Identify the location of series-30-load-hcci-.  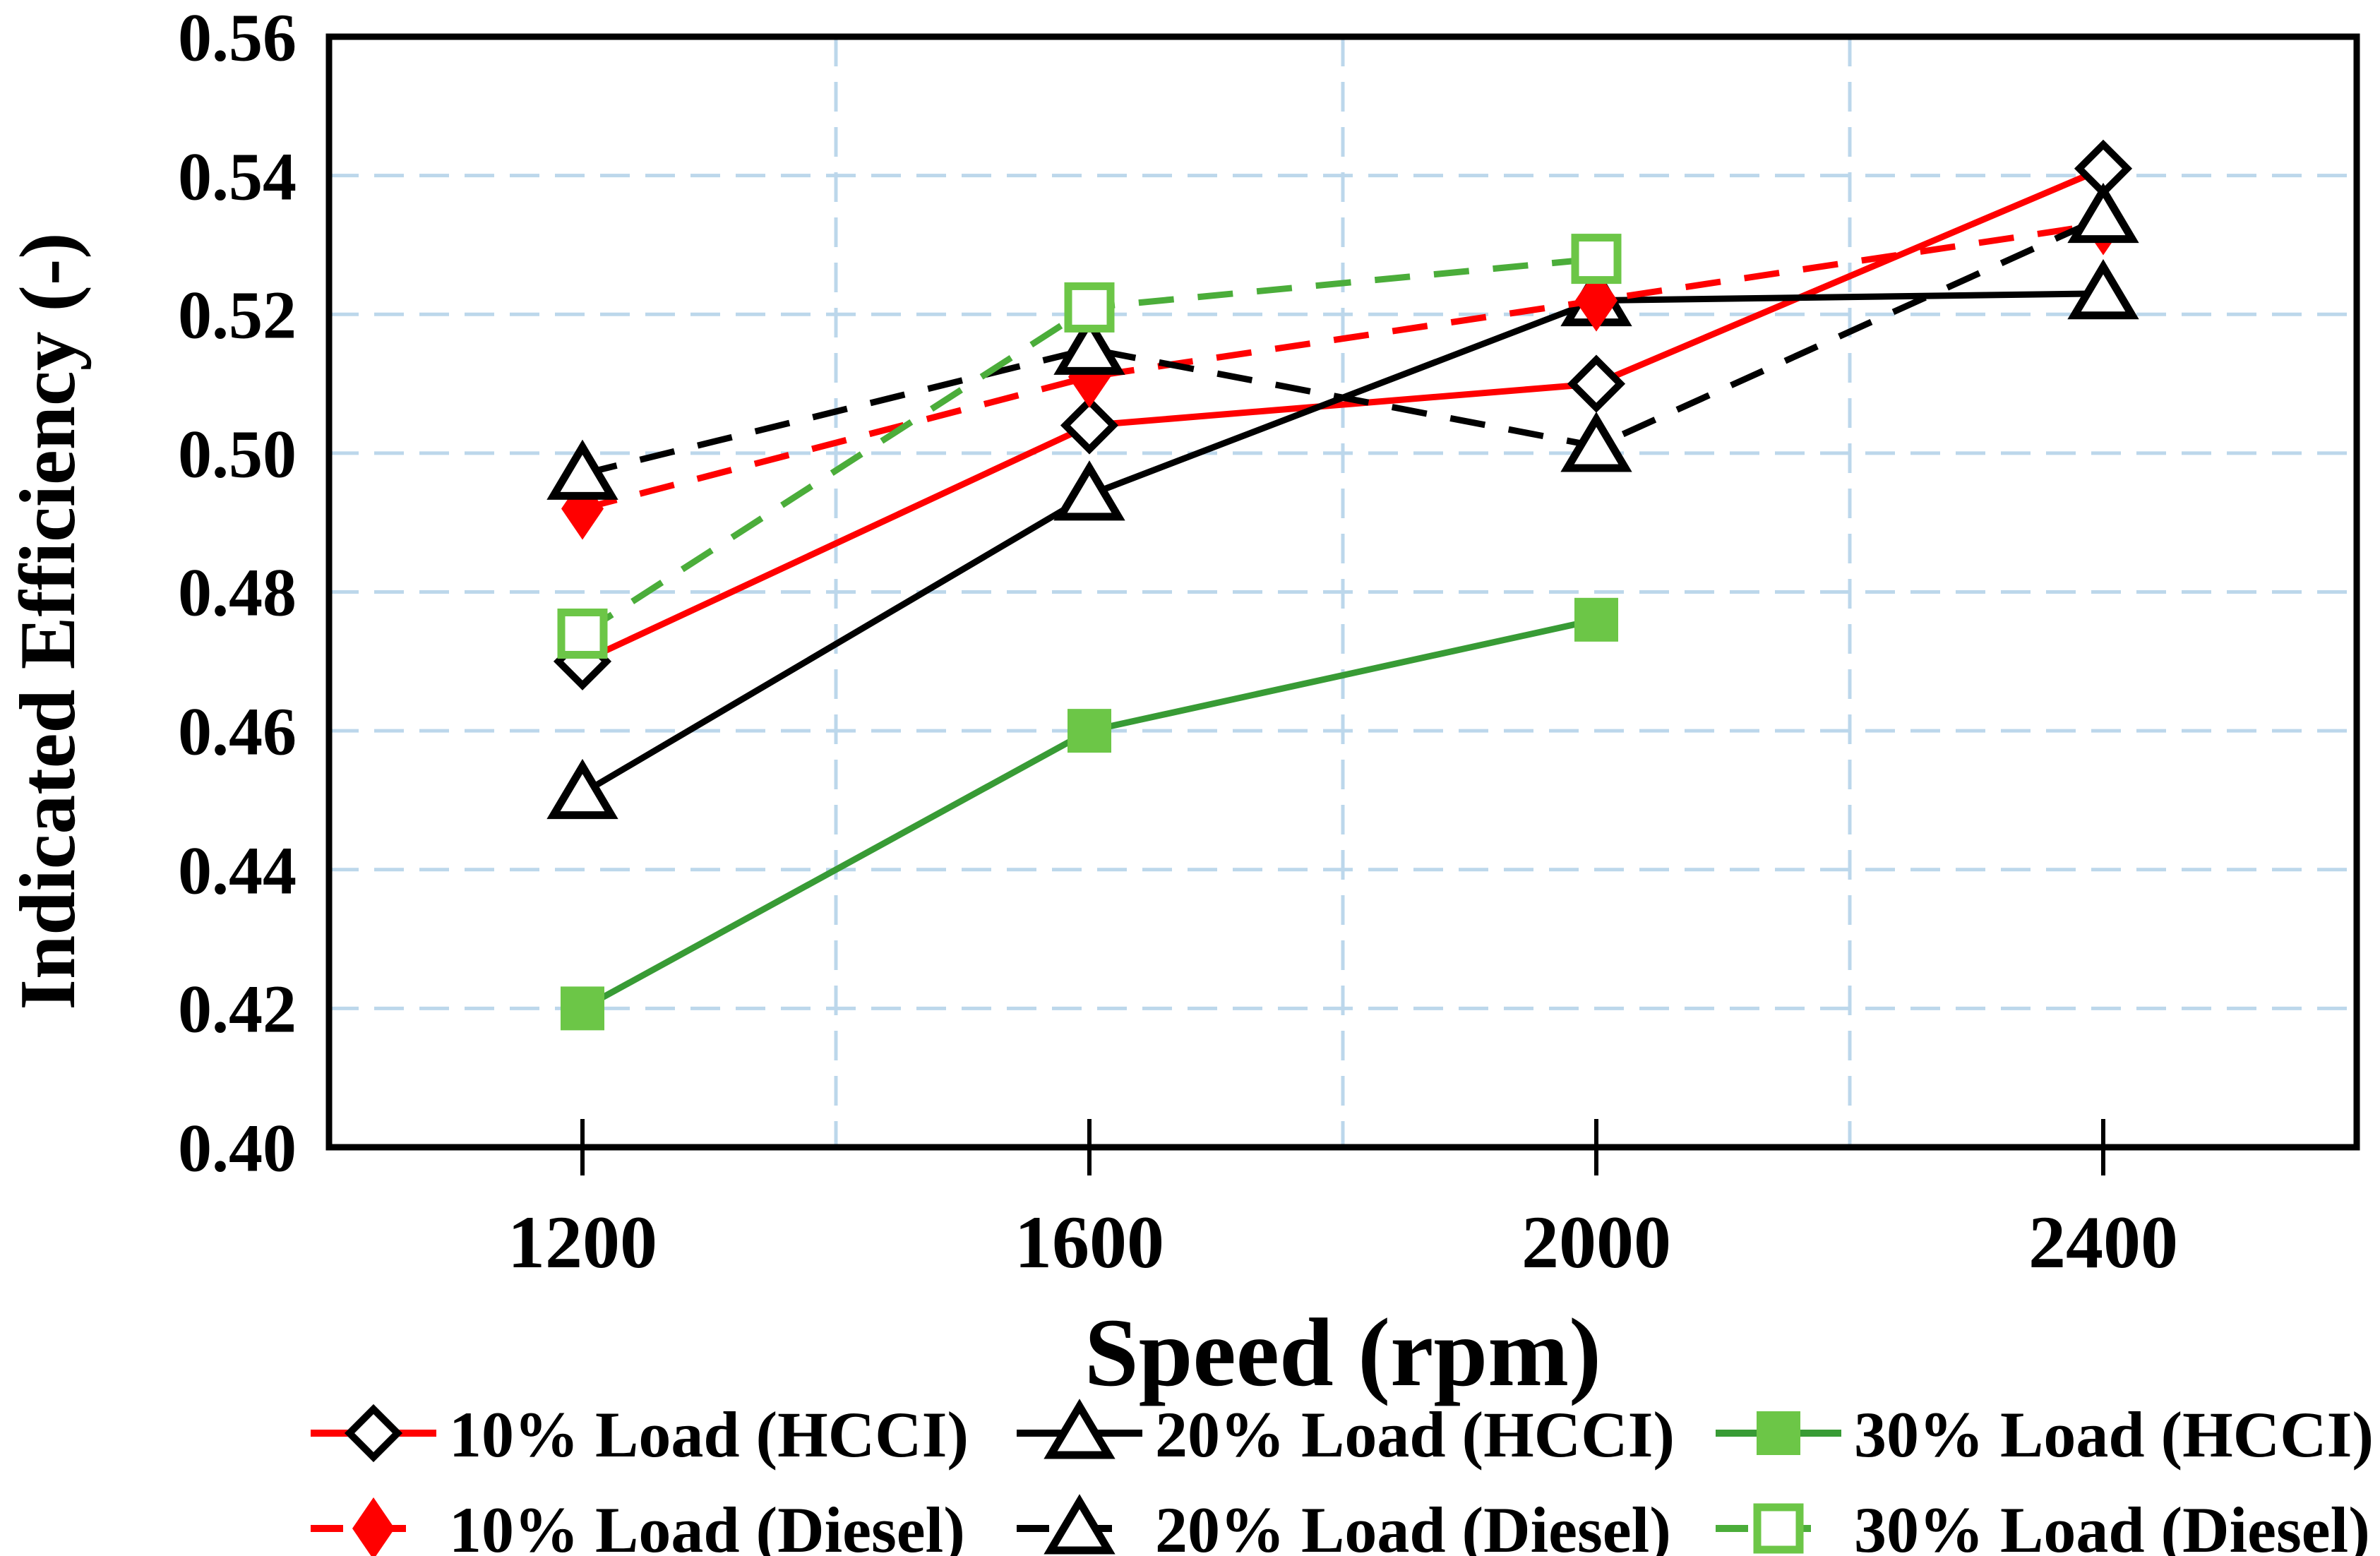
(1089, 814).